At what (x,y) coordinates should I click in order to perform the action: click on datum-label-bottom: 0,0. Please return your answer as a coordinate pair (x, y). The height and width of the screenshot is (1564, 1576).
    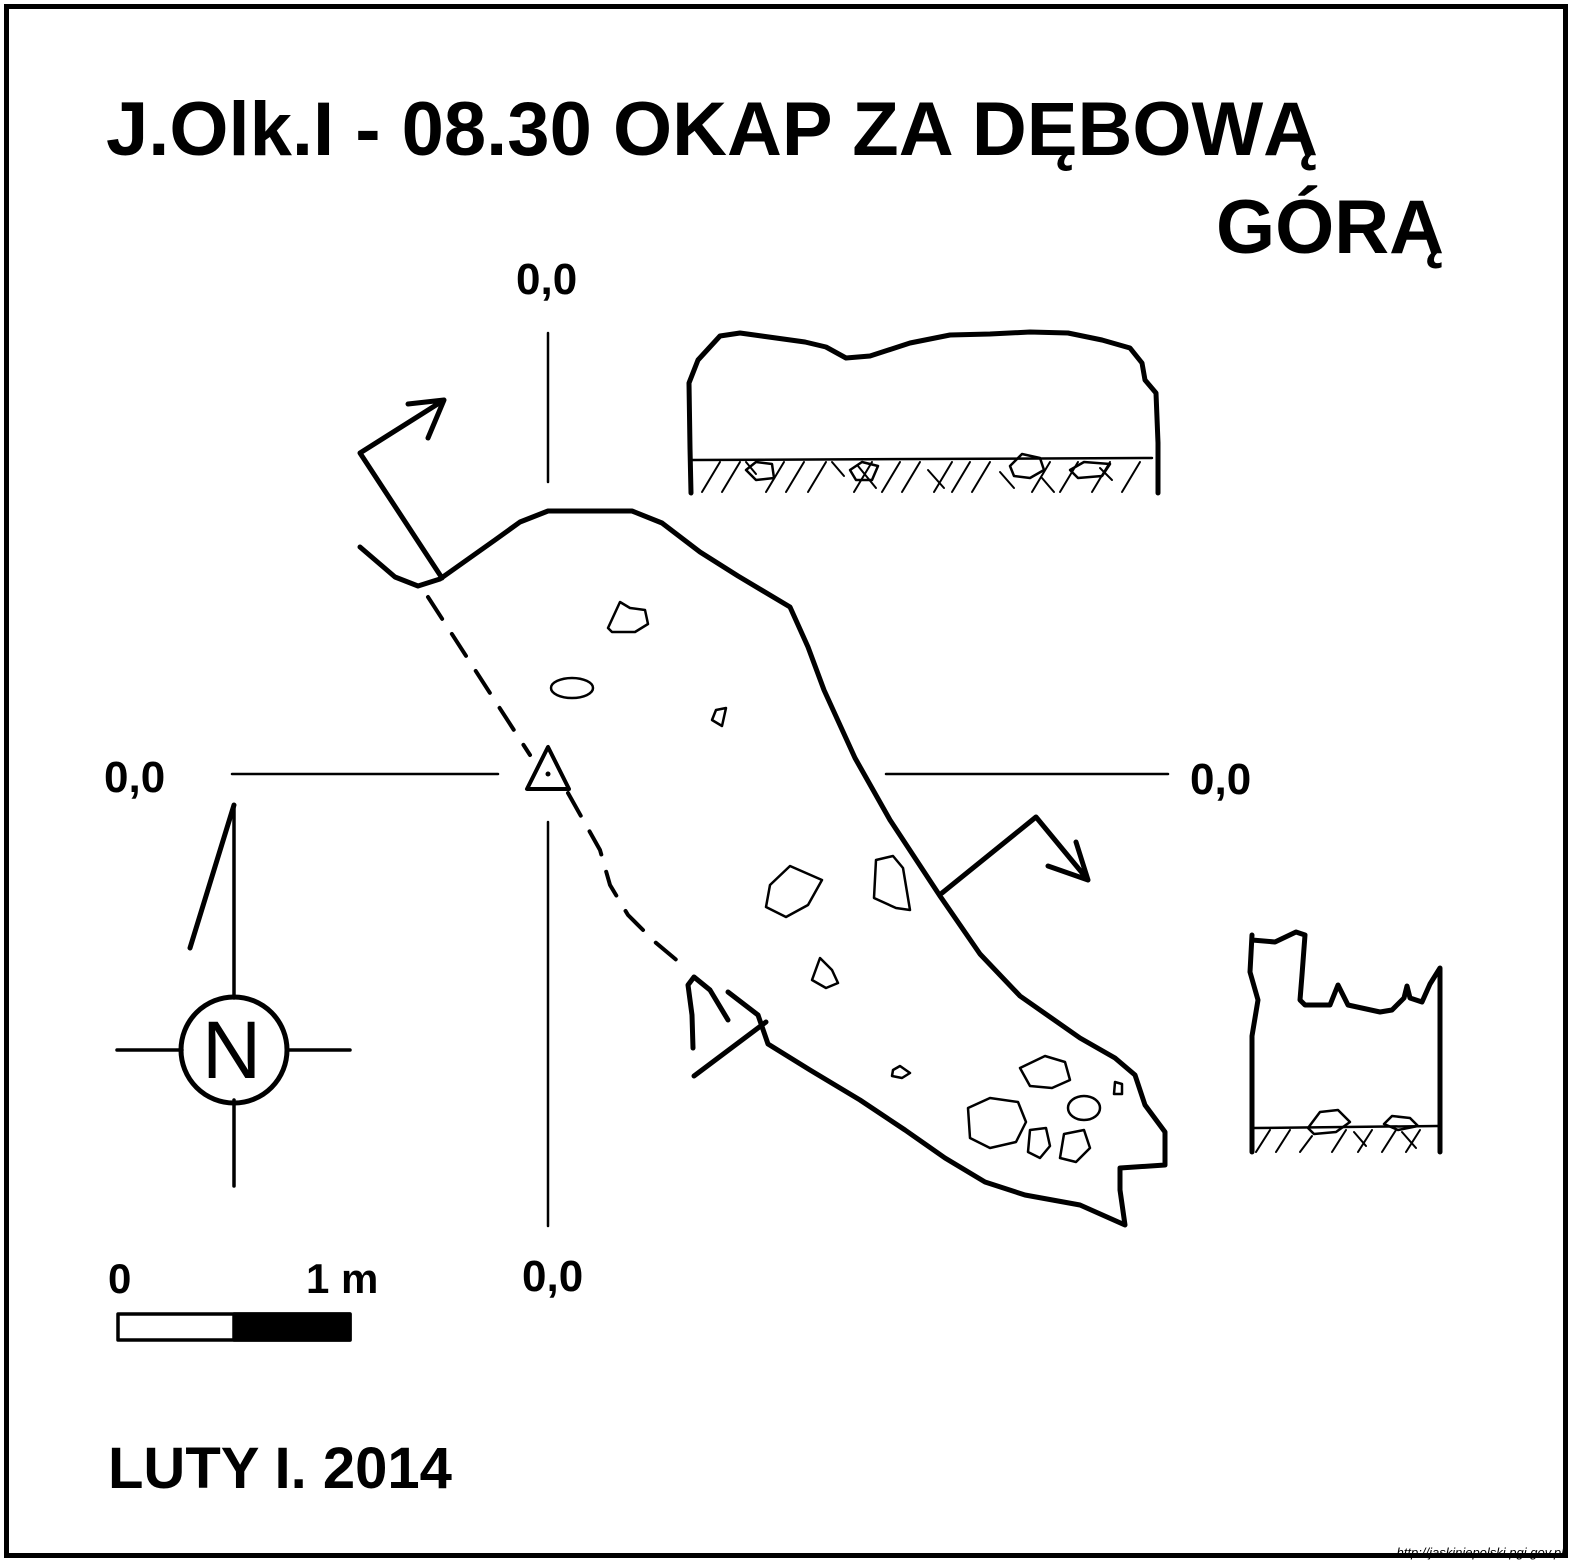
    Looking at the image, I should click on (553, 1276).